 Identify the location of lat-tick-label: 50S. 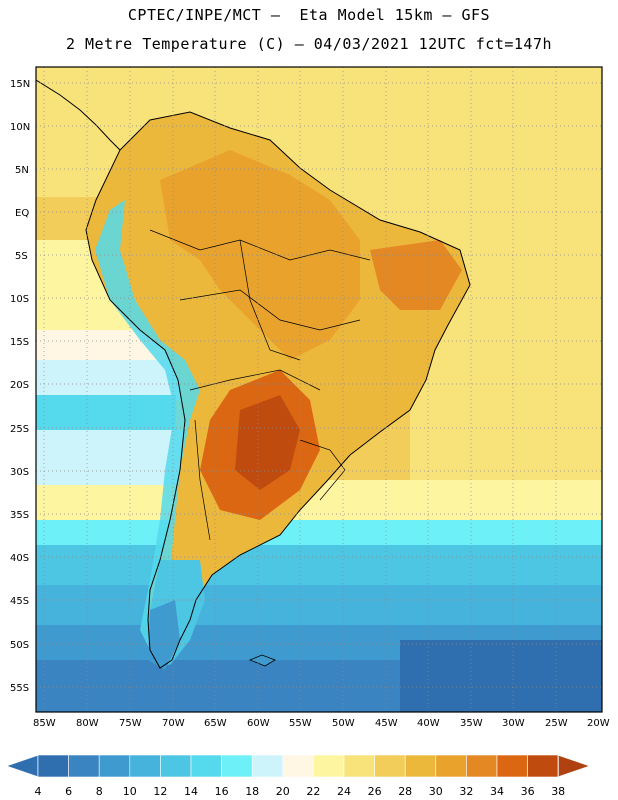
(19, 645).